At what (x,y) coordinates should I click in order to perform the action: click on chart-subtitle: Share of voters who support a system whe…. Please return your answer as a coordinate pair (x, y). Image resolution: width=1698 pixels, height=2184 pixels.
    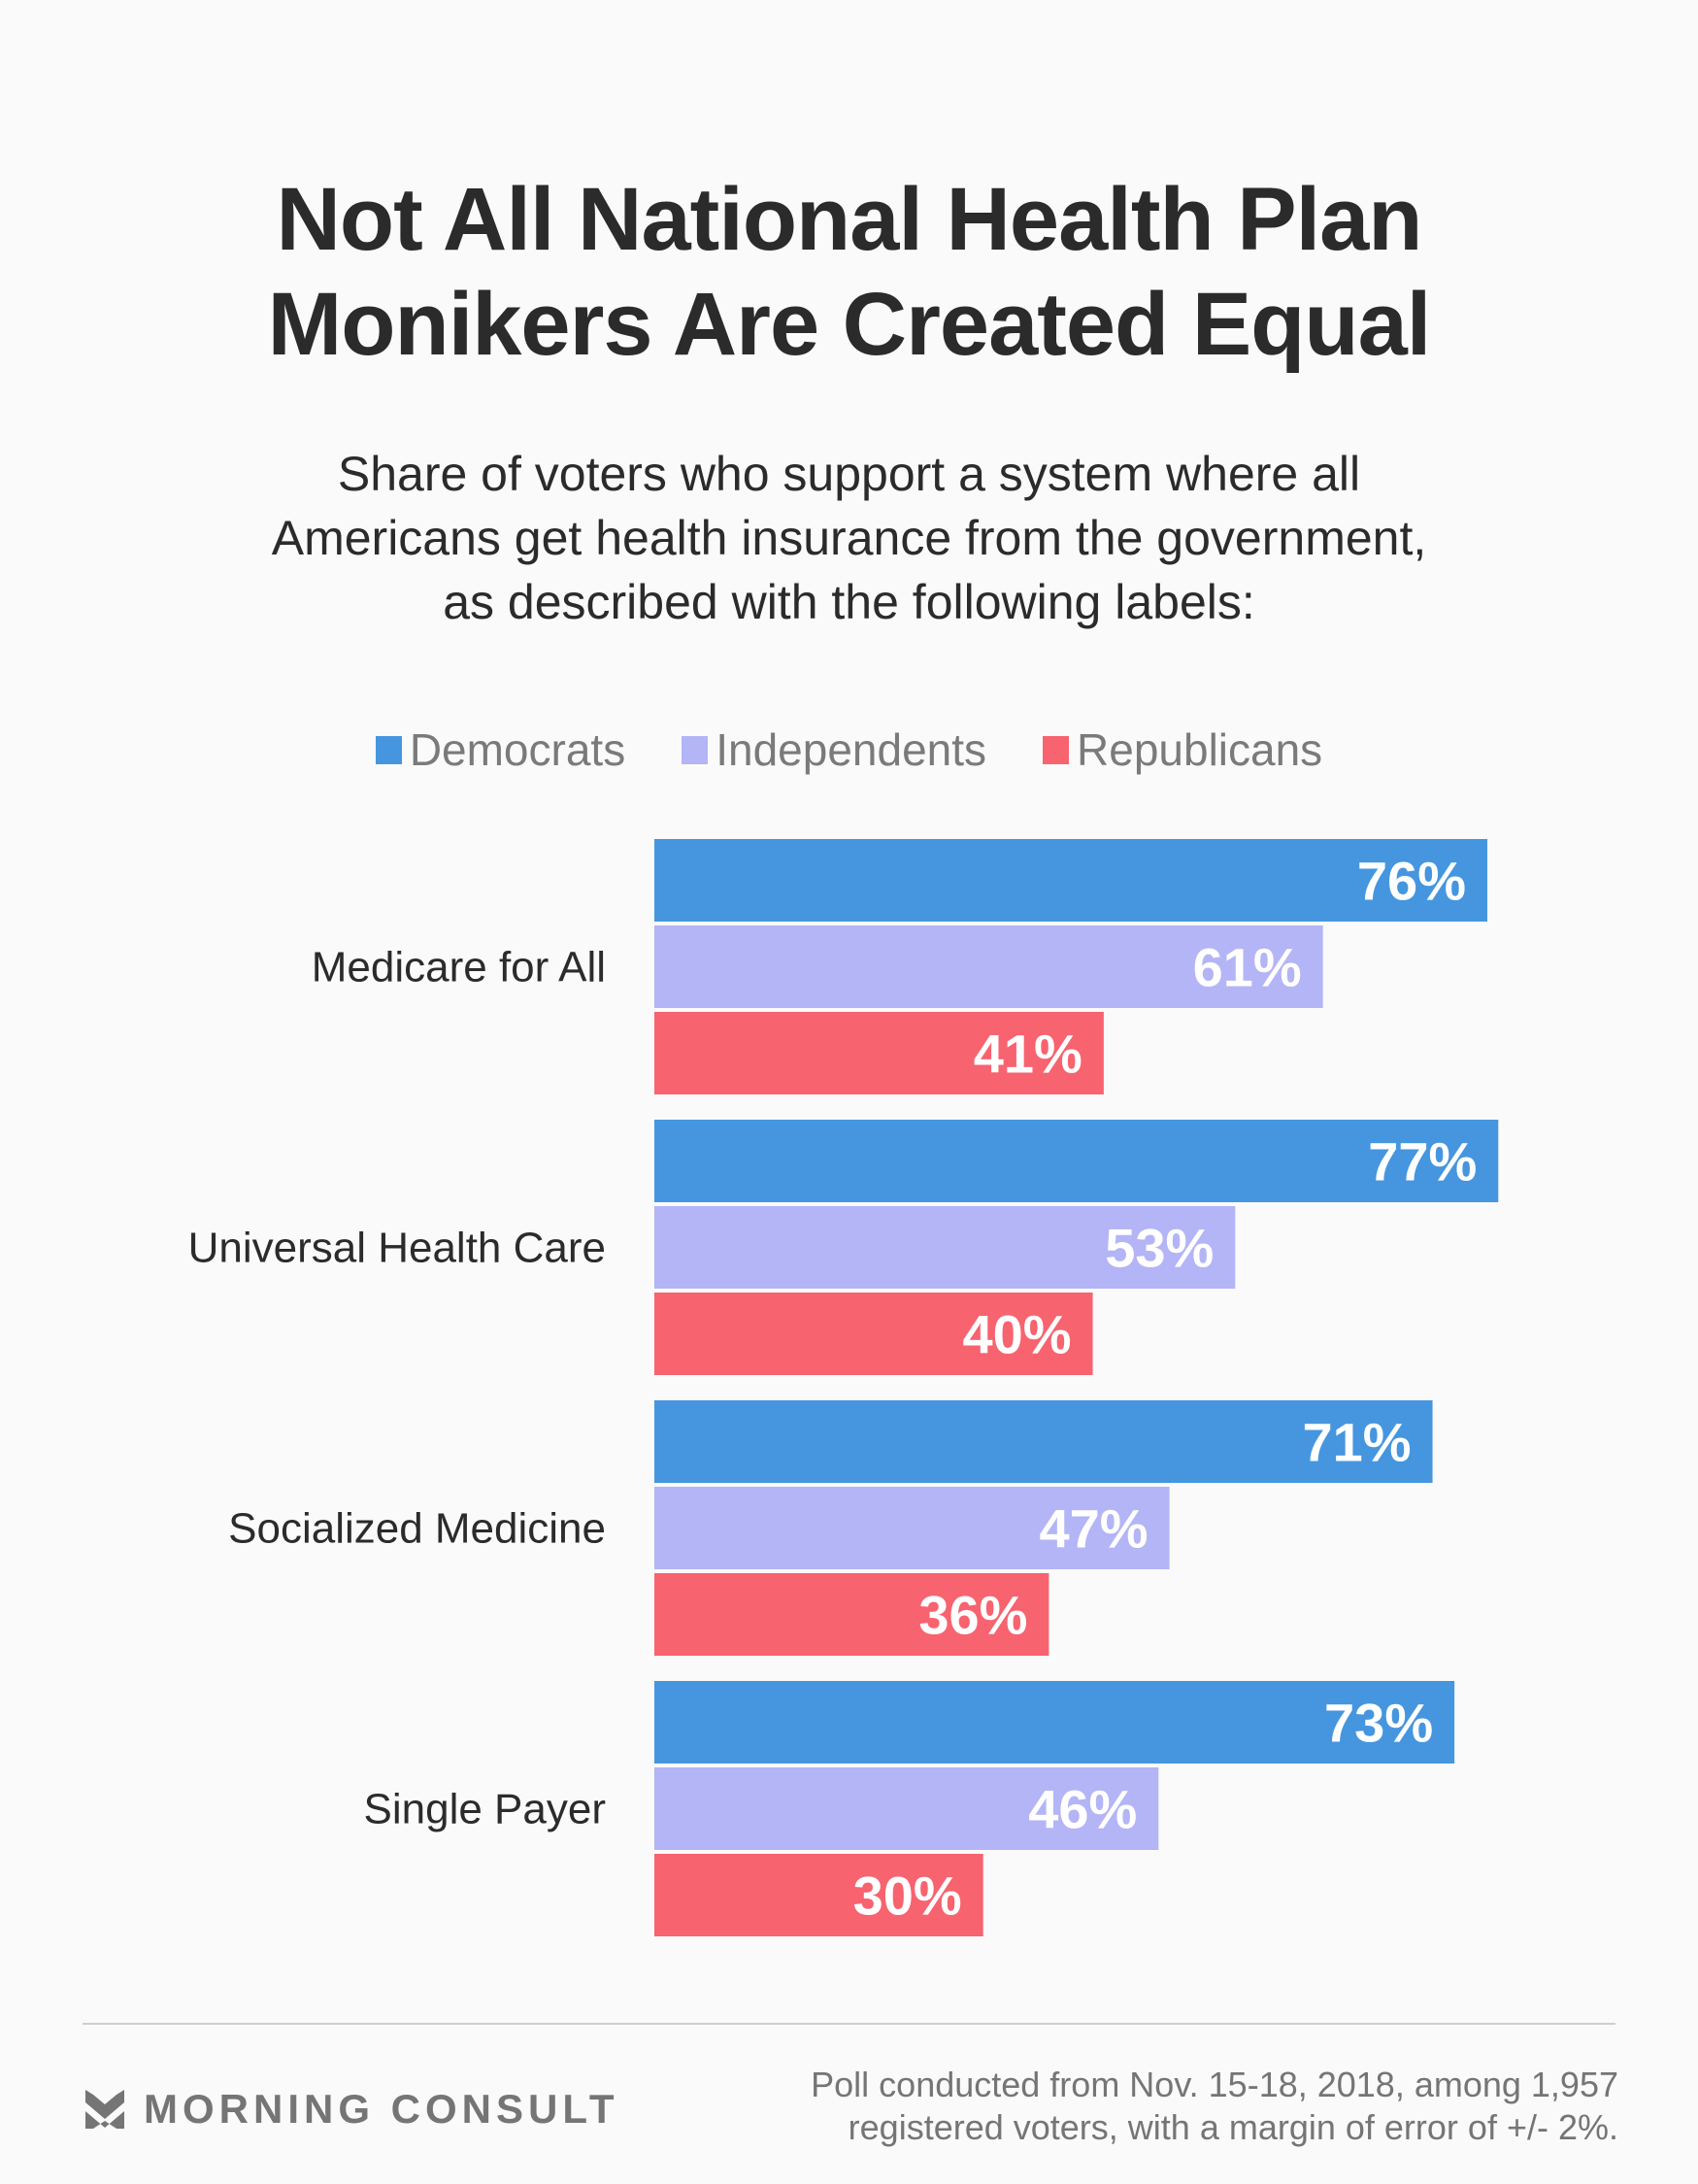
    Looking at the image, I should click on (849, 538).